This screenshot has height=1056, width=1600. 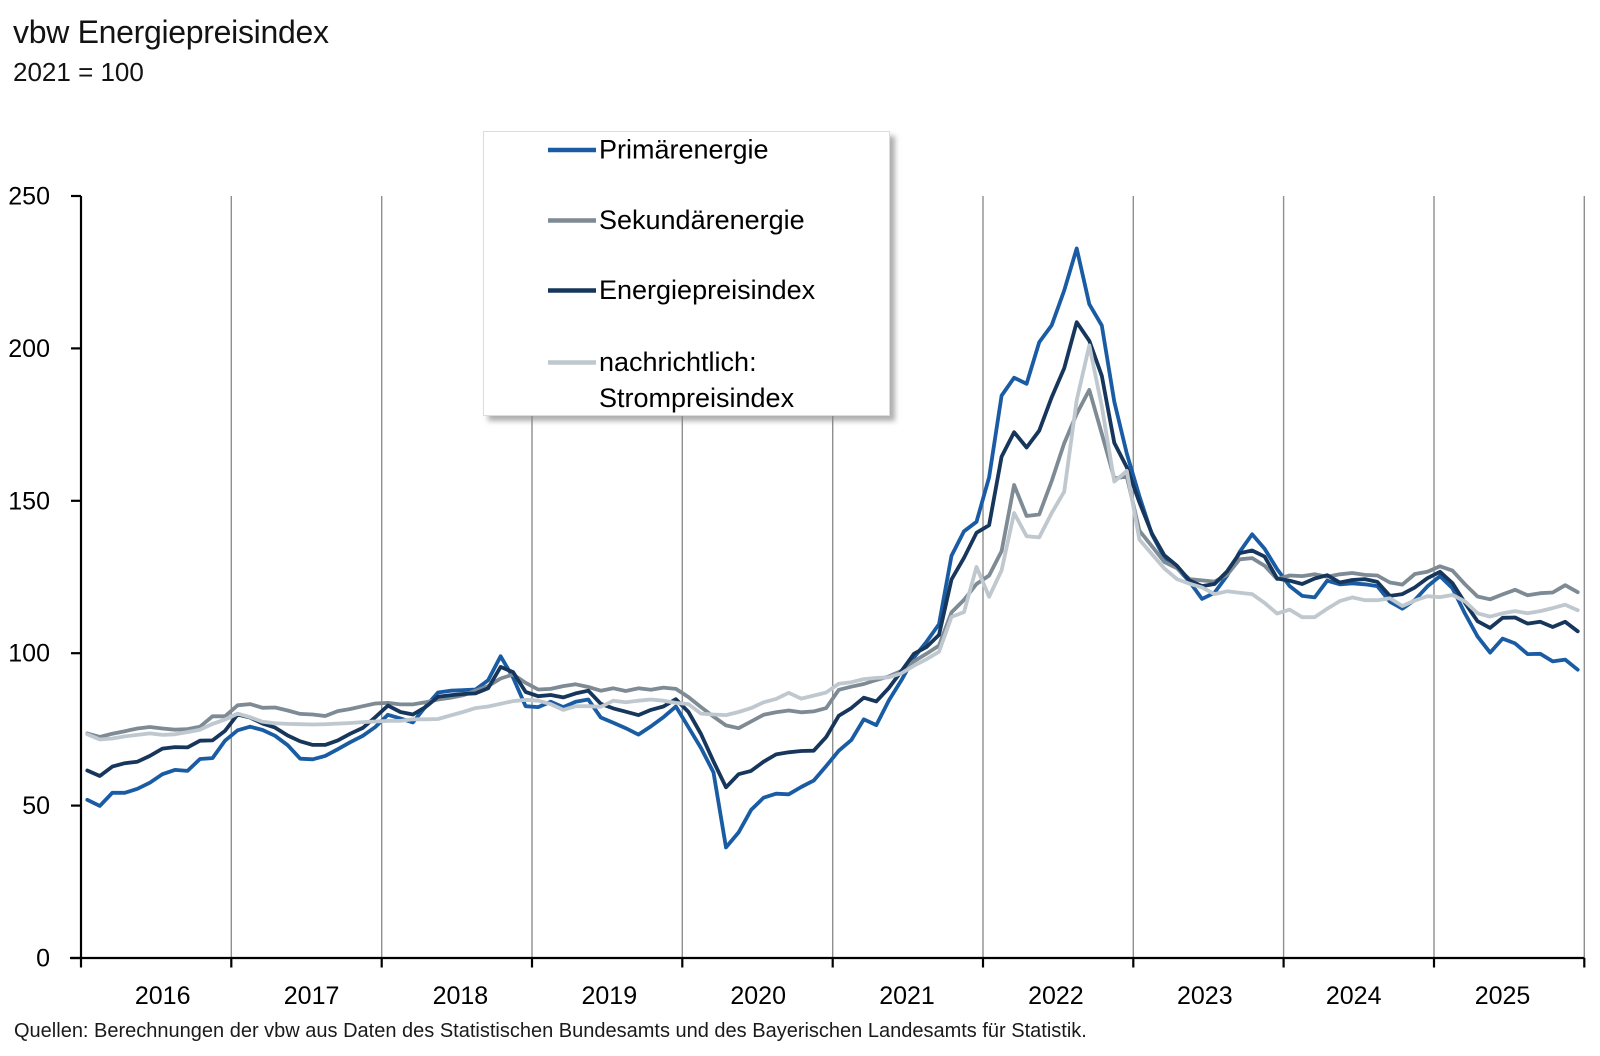 I want to click on svg-text: 150, so click(x=29, y=501).